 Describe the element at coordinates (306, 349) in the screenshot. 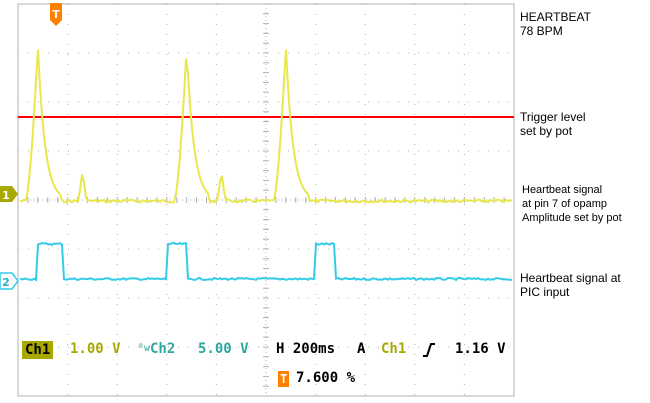

I see `horizontal-timebase: H 200ms` at that location.